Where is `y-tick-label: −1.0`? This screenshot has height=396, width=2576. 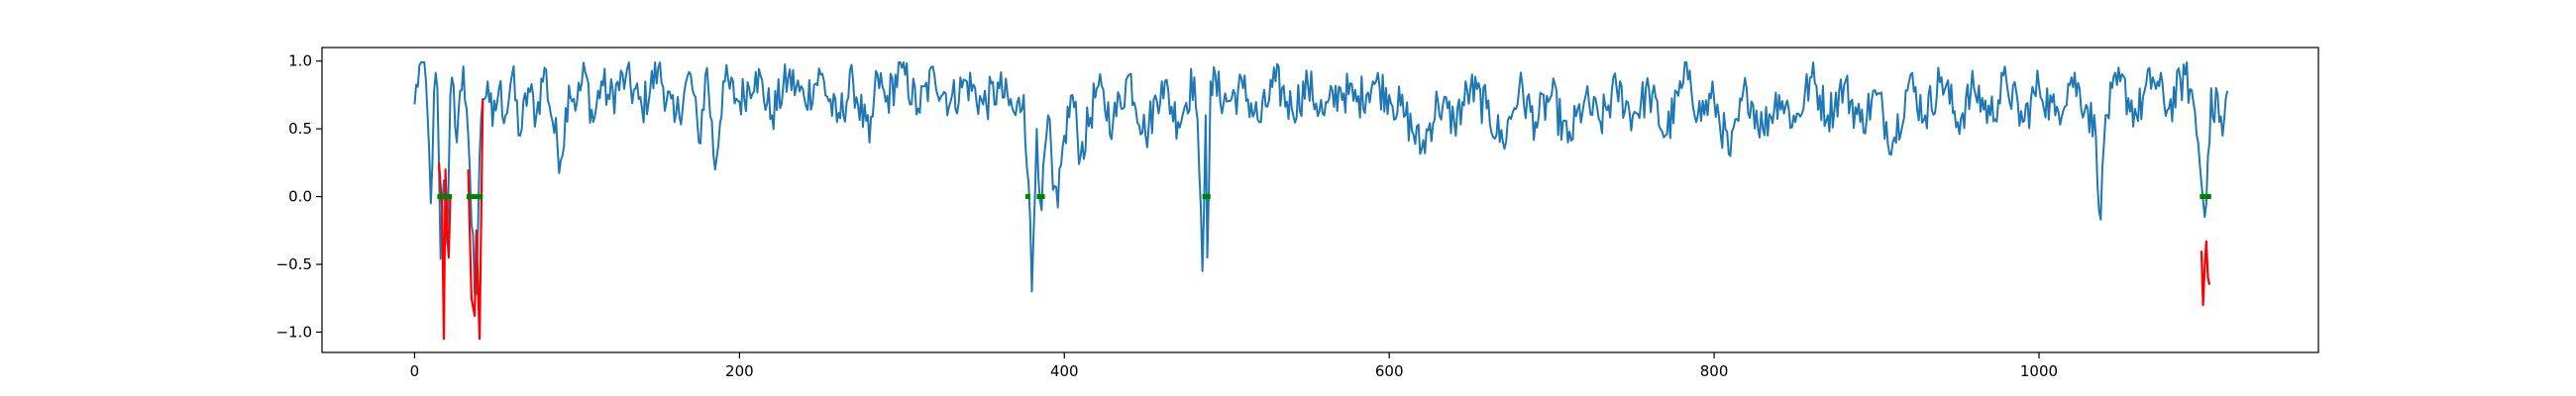
y-tick-label: −1.0 is located at coordinates (294, 332).